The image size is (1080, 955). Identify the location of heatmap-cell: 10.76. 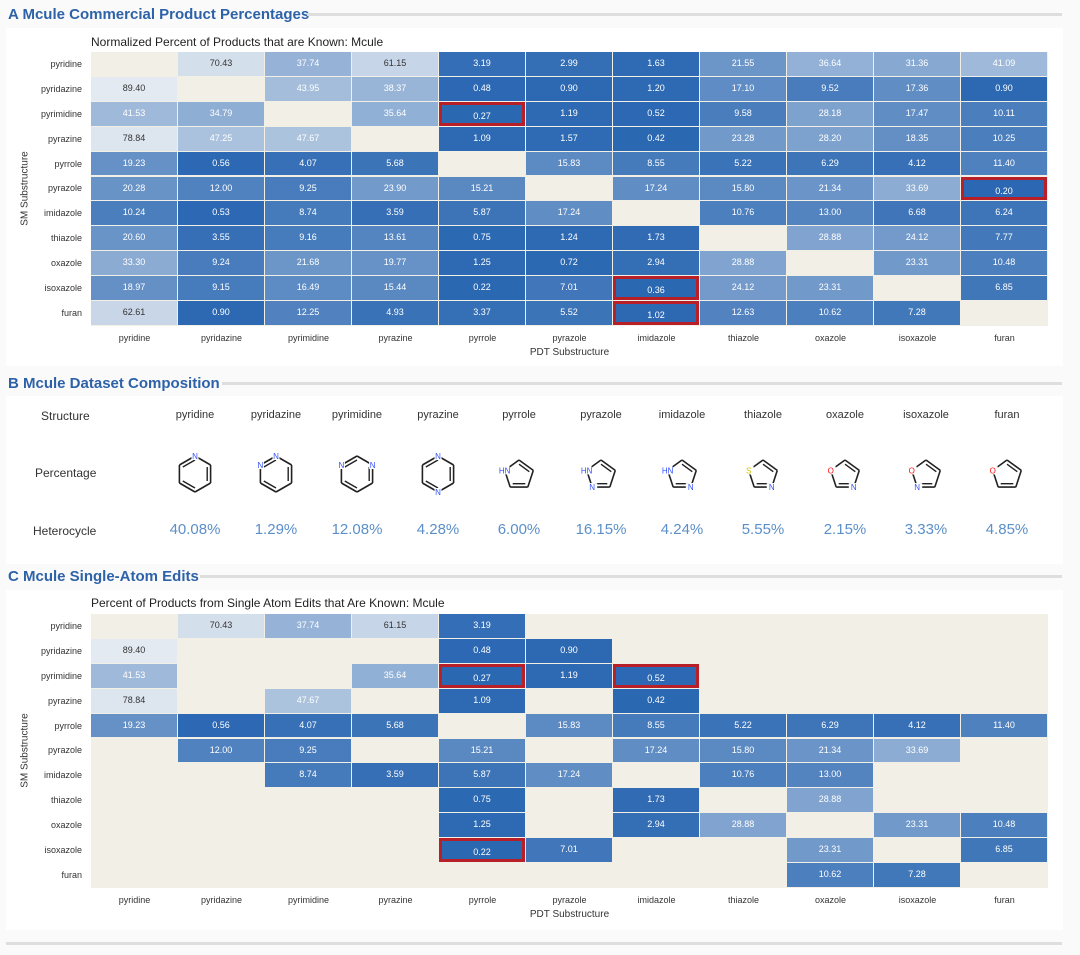
(743, 213).